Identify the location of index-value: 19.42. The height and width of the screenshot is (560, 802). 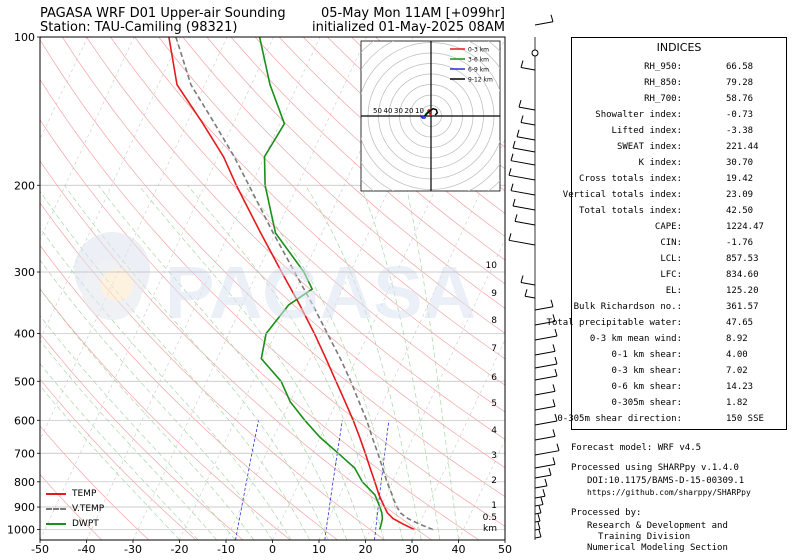
(740, 179).